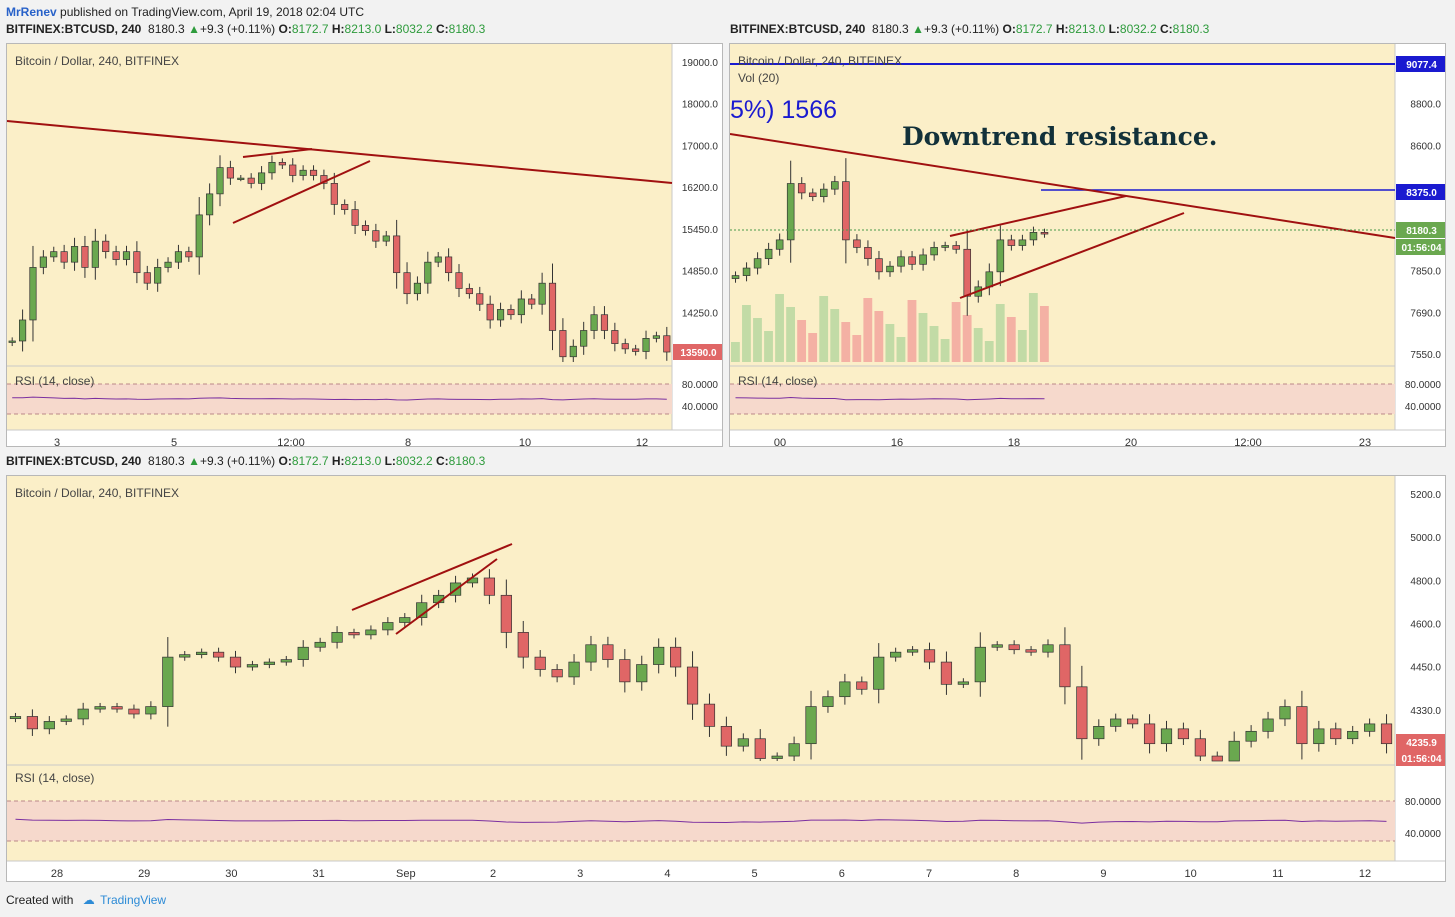  I want to click on price-tick-label: 14250.0, so click(700, 313).